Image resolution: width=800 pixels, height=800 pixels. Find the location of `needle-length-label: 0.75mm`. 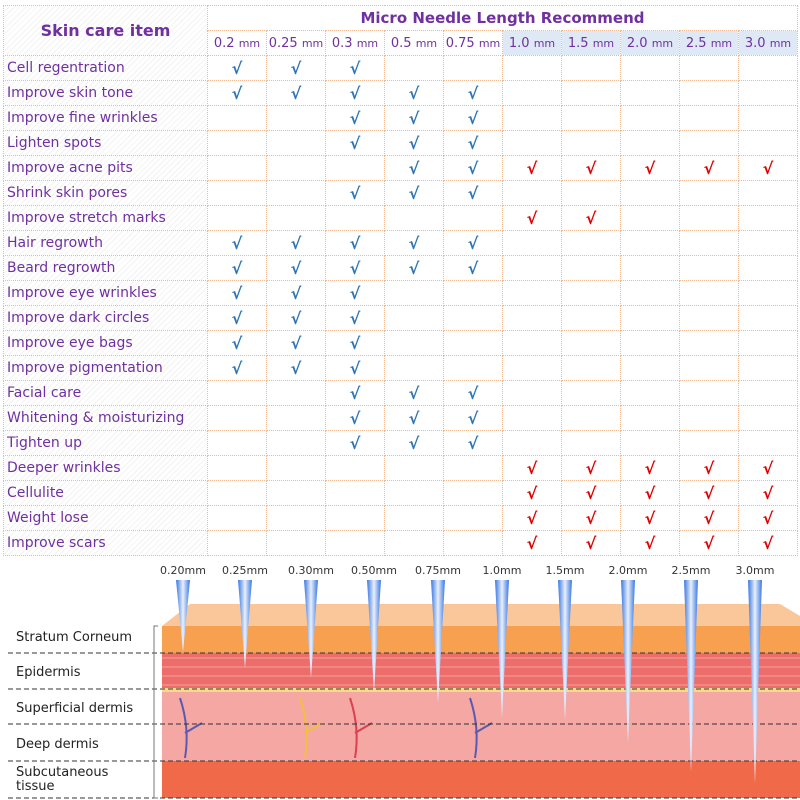

needle-length-label: 0.75mm is located at coordinates (438, 570).